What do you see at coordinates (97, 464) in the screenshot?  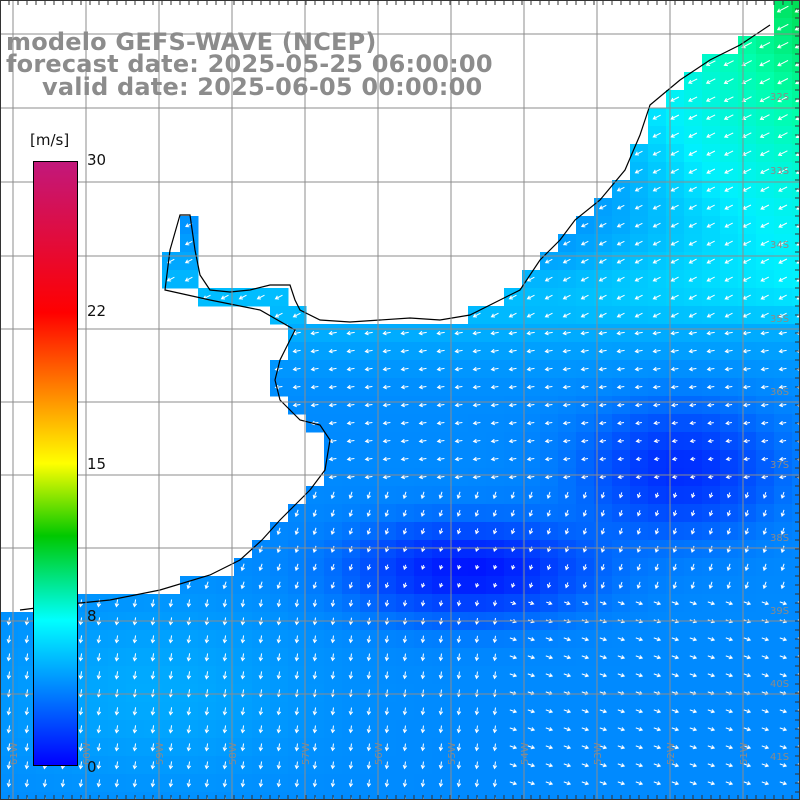 I see `colorbar-tick-15: 15` at bounding box center [97, 464].